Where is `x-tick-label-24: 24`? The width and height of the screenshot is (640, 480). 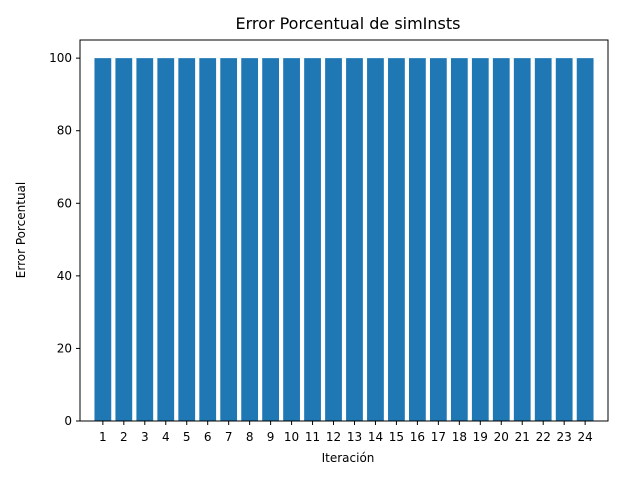
x-tick-label-24: 24 is located at coordinates (585, 437).